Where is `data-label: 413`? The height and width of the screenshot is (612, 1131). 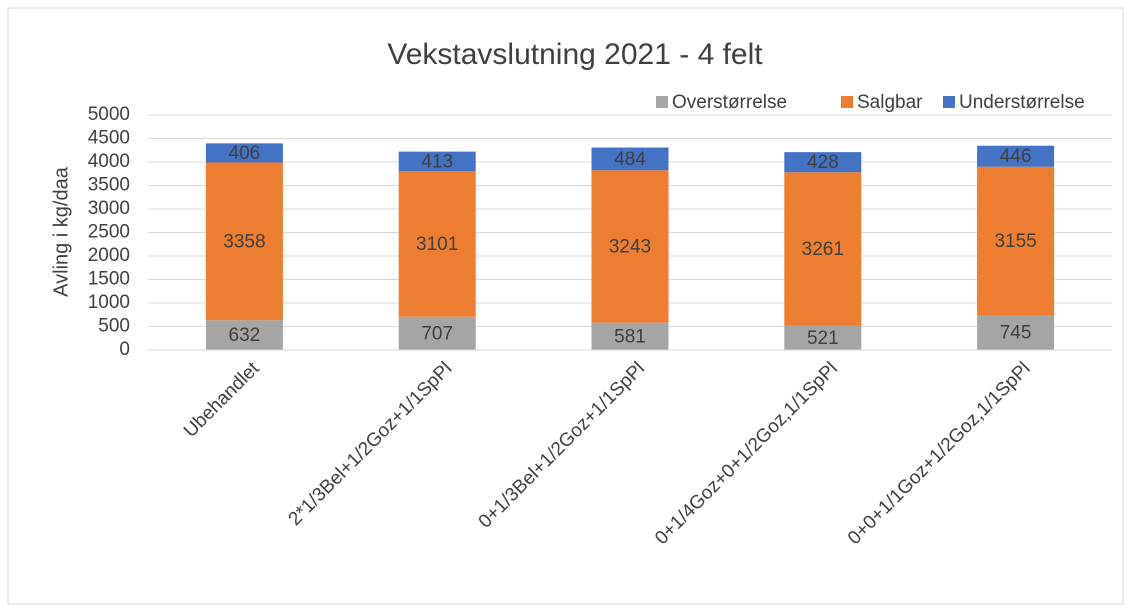
data-label: 413 is located at coordinates (437, 161).